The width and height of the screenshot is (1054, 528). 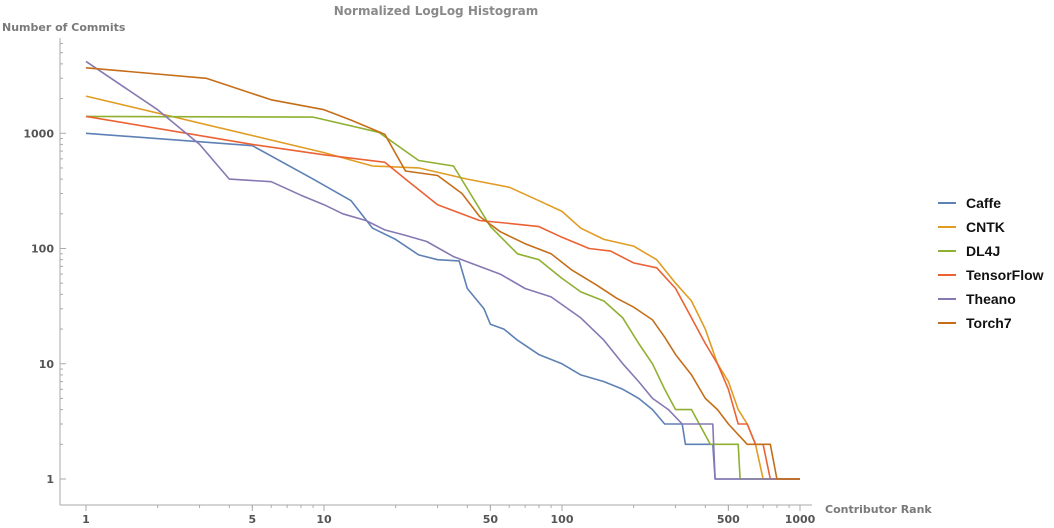 I want to click on x-tick-label: 5, so click(x=253, y=519).